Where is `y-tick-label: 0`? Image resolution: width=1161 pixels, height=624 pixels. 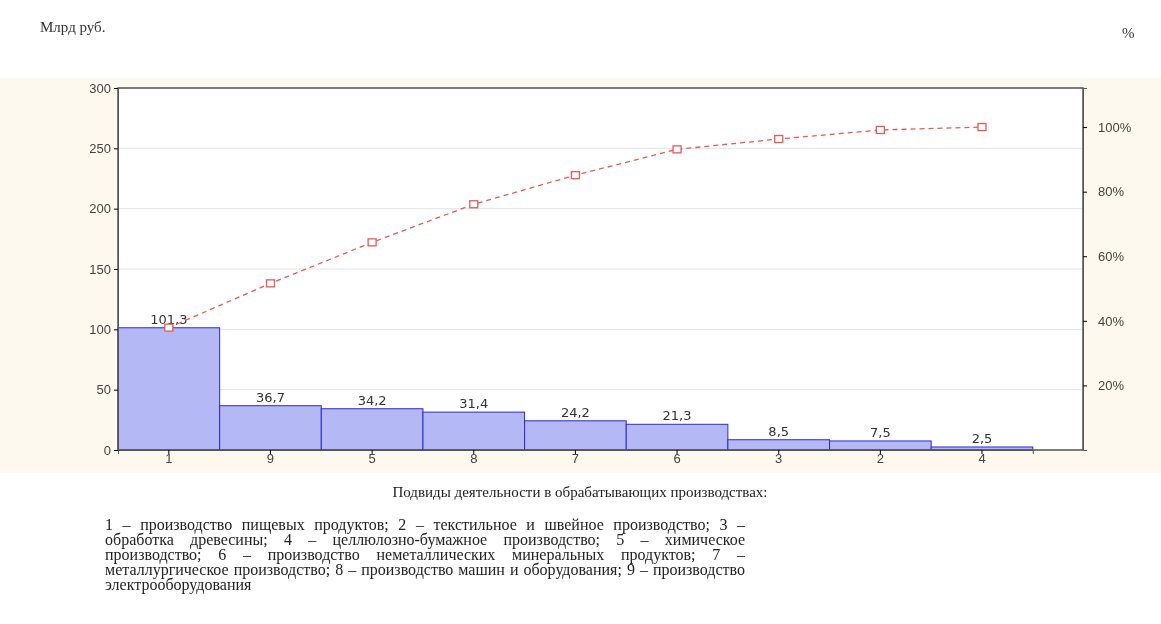
y-tick-label: 0 is located at coordinates (107, 450).